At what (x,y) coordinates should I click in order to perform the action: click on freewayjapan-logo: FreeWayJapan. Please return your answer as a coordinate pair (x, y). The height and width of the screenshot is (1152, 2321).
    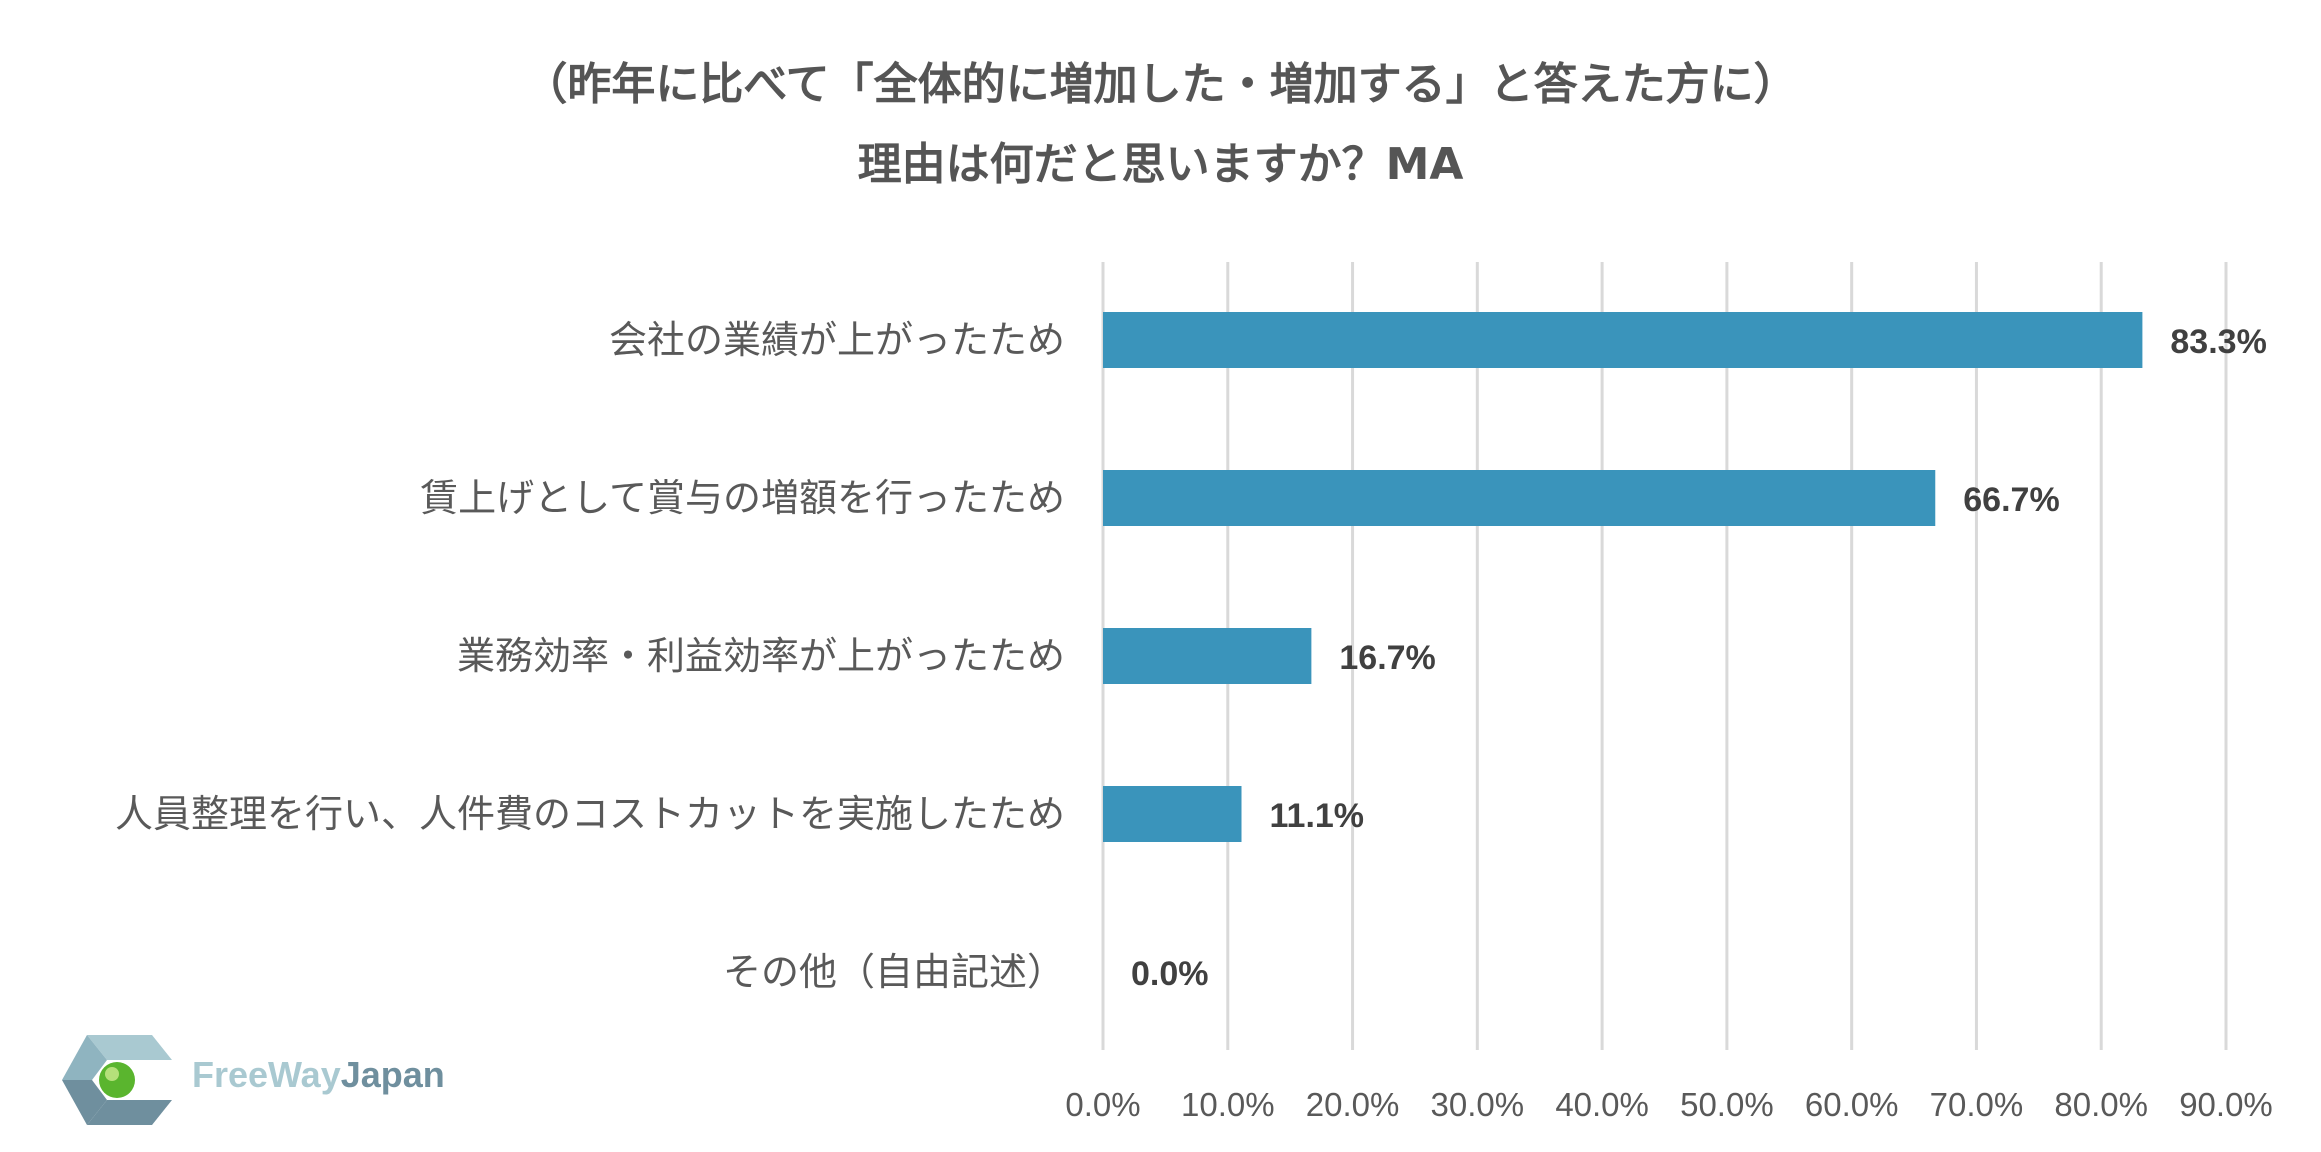
    Looking at the image, I should click on (262, 1080).